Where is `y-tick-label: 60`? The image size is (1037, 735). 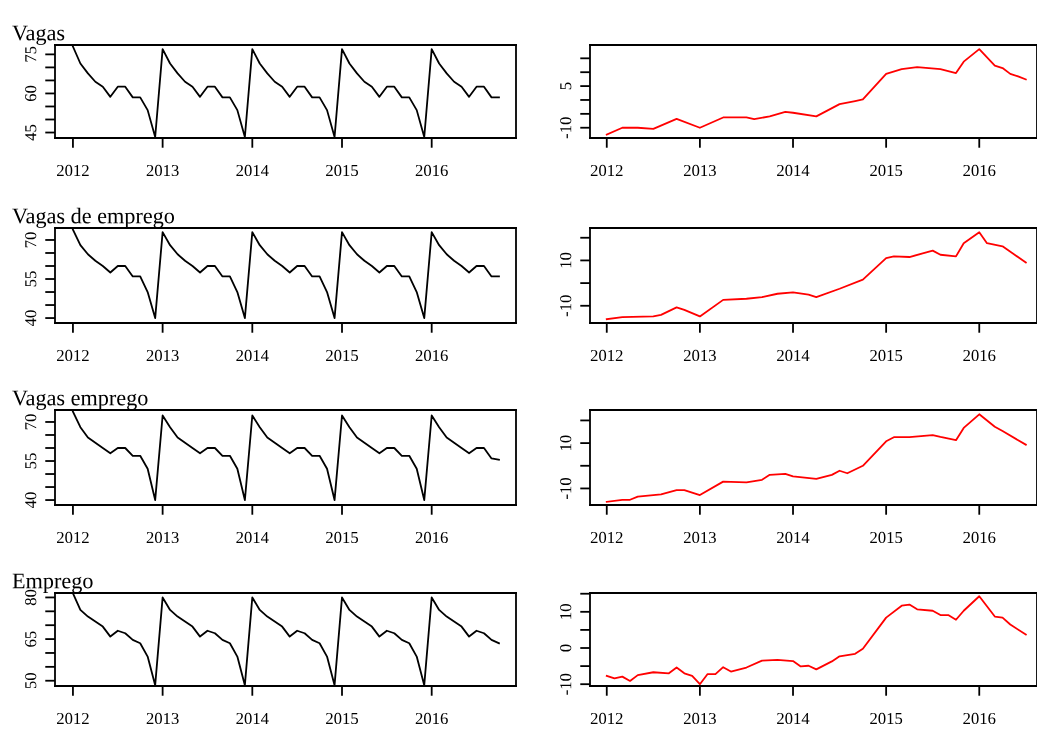
y-tick-label: 60 is located at coordinates (31, 93).